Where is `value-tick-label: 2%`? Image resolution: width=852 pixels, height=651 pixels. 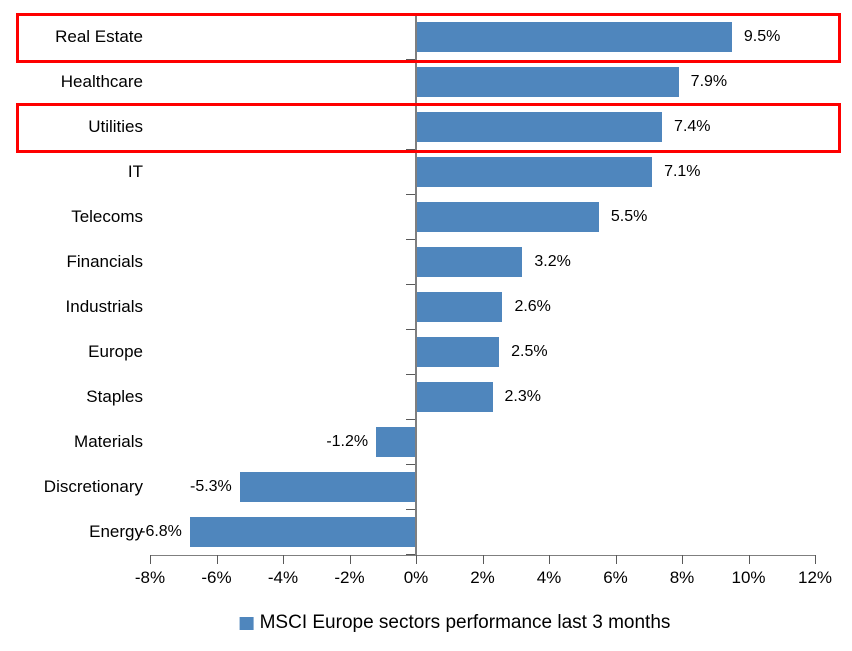
value-tick-label: 2% is located at coordinates (482, 577).